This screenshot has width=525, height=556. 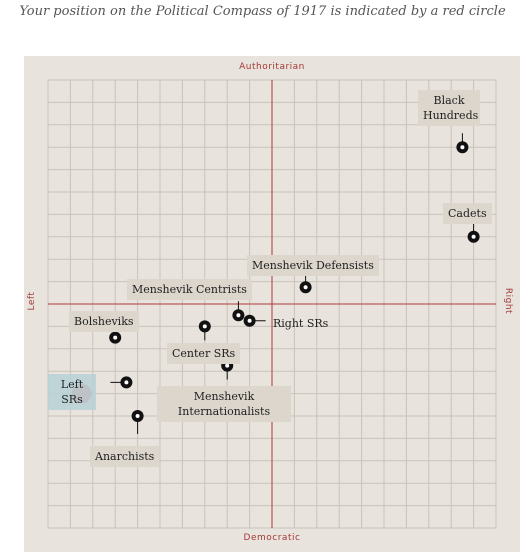 I want to click on label-menshevik-internationalists-line1: Menshevik, so click(x=224, y=396).